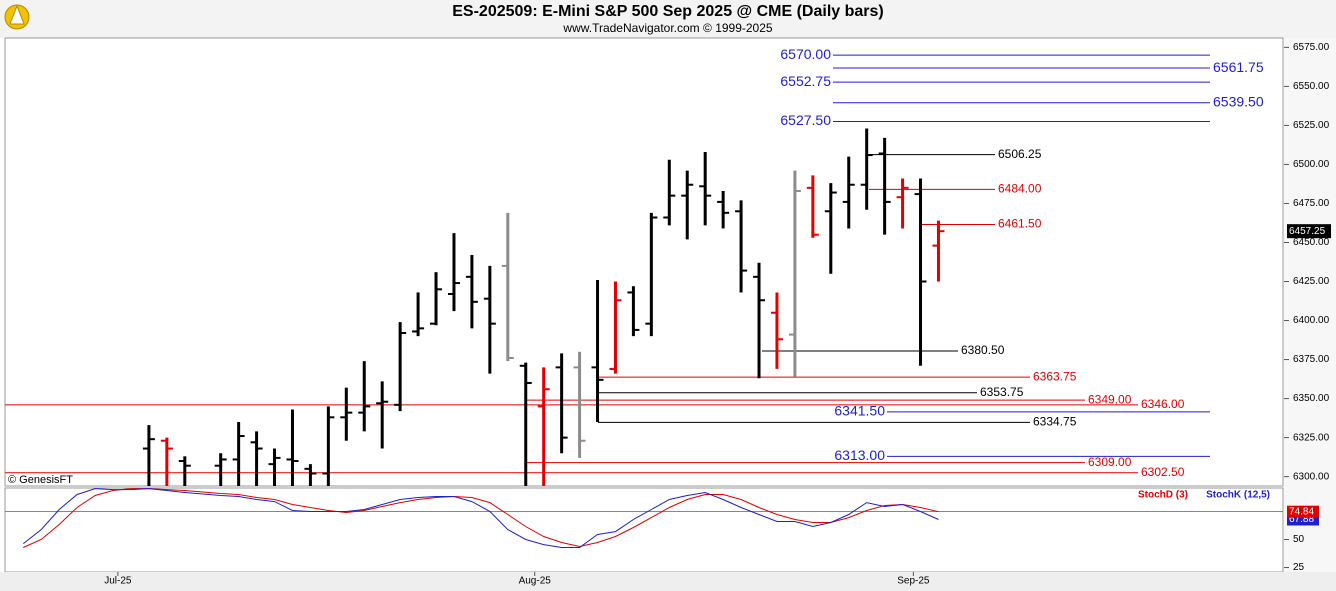 This screenshot has height=591, width=1336. Describe the element at coordinates (1055, 422) in the screenshot. I see `level-label: 6334.75` at that location.